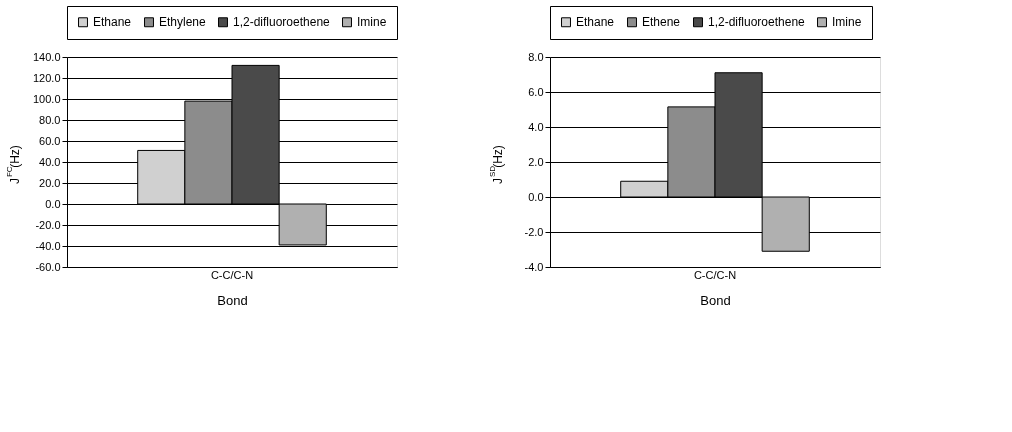  I want to click on legend-label: Ethylene, so click(183, 22).